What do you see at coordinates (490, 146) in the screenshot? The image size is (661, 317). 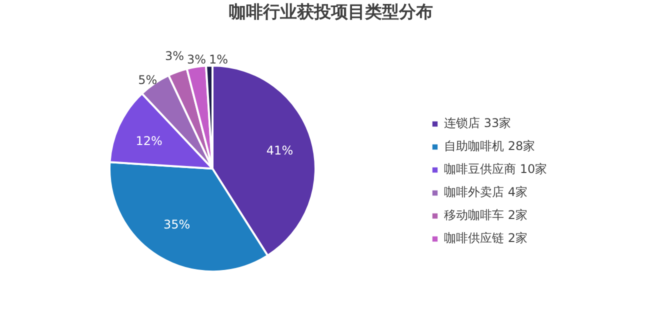 I see `legend-label: 自助咖啡机 28家` at bounding box center [490, 146].